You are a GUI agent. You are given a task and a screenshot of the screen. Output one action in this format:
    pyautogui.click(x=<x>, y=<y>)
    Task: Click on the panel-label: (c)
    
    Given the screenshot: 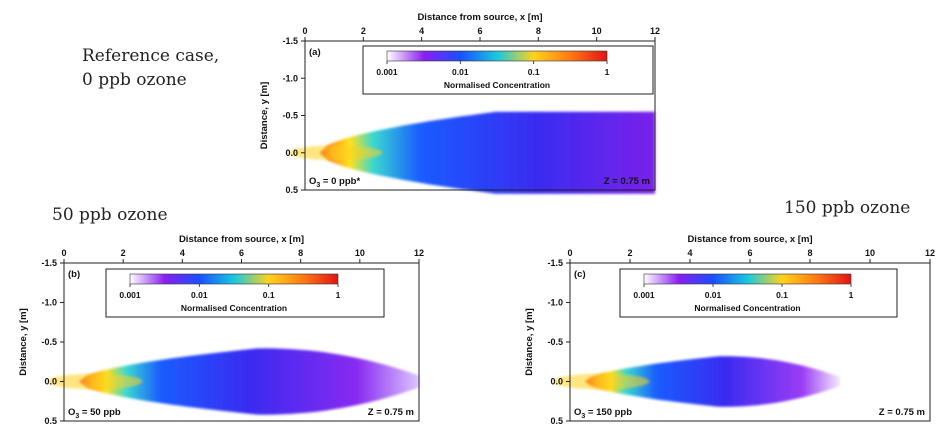 What is the action you would take?
    pyautogui.click(x=580, y=274)
    